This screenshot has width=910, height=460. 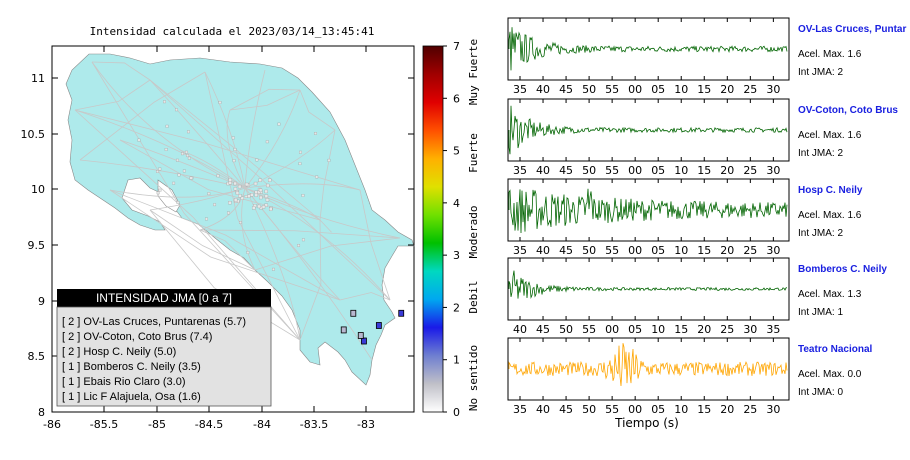 What do you see at coordinates (830, 294) in the screenshot?
I see `seismogram-accel: Acel. Max. 1.3` at bounding box center [830, 294].